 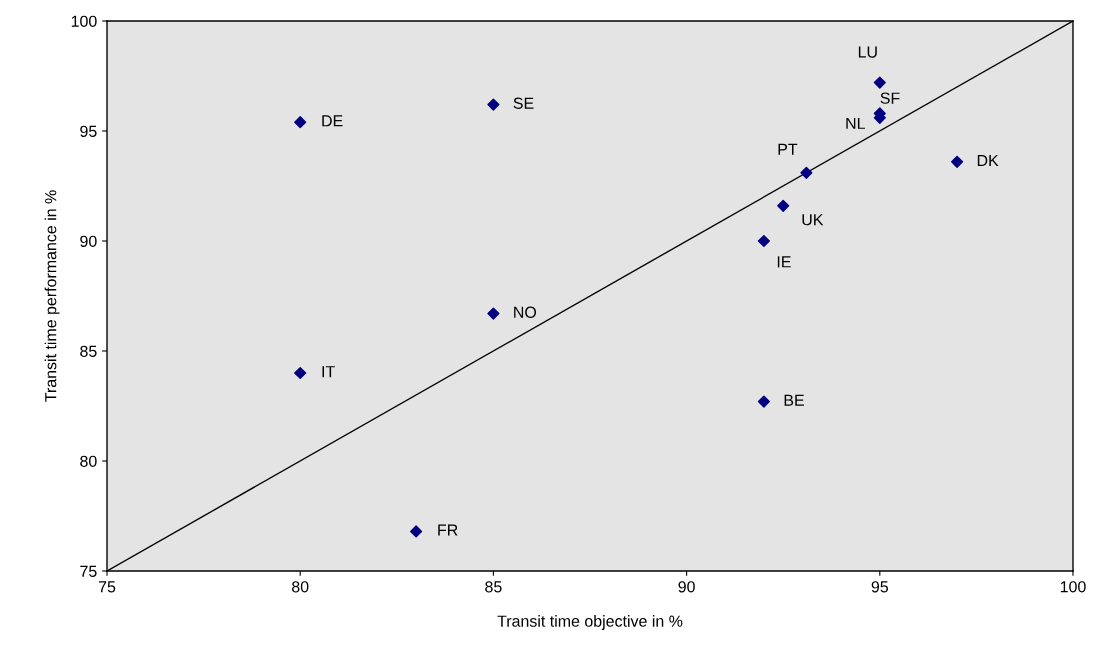 What do you see at coordinates (300, 587) in the screenshot?
I see `x-tick-label: 80` at bounding box center [300, 587].